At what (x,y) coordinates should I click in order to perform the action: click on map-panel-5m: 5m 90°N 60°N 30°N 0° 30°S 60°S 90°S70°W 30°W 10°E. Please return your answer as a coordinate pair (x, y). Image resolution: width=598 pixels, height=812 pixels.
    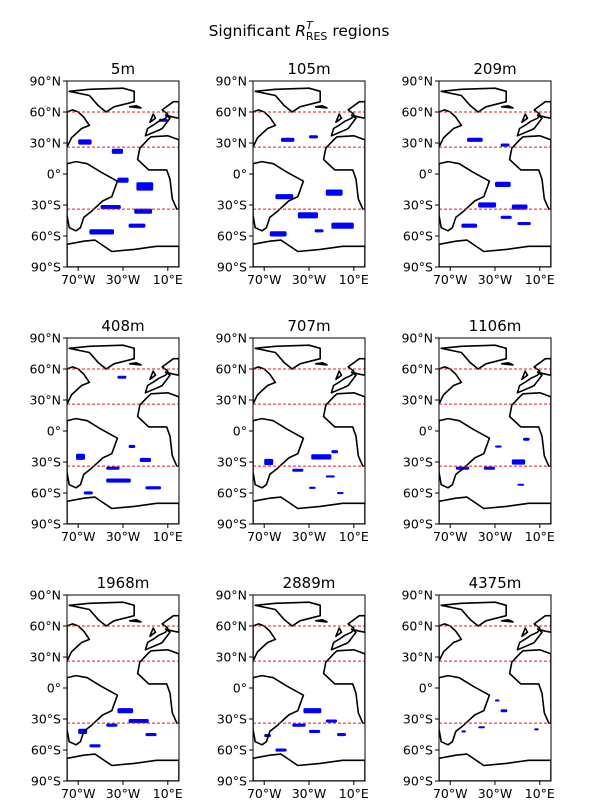
    Looking at the image, I should click on (105, 173).